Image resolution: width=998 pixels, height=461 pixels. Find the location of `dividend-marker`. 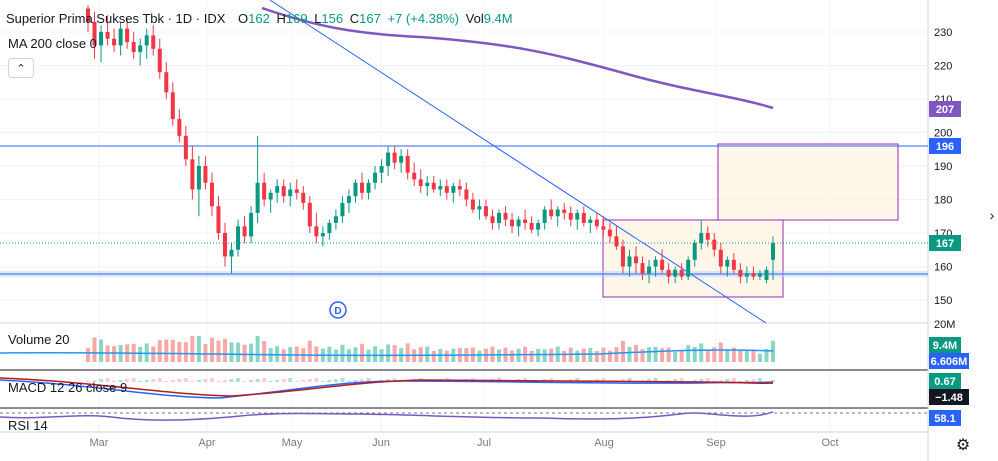

dividend-marker is located at coordinates (338, 310).